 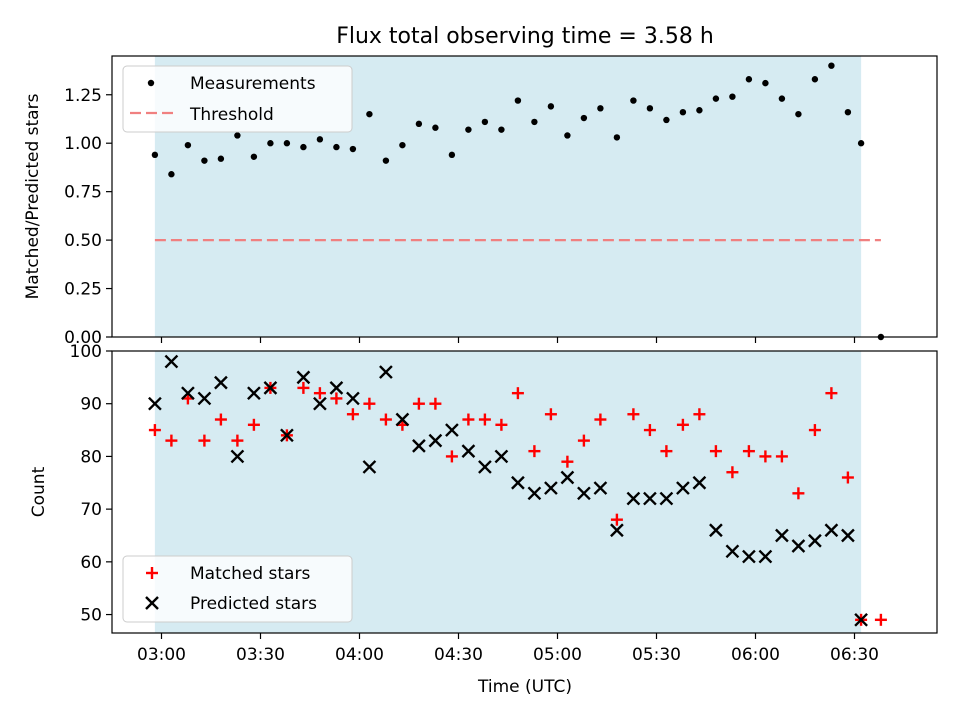 What do you see at coordinates (83, 144) in the screenshot?
I see `top-y-tick-label: 1.00` at bounding box center [83, 144].